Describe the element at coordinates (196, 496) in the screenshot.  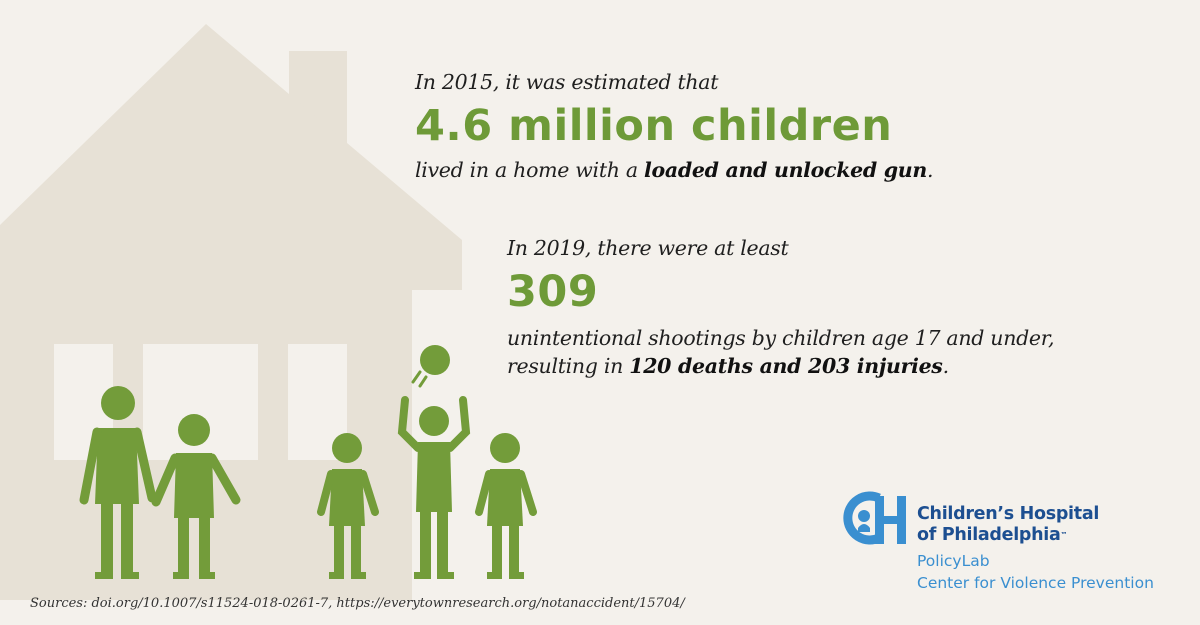
I see `adult-figure-right` at that location.